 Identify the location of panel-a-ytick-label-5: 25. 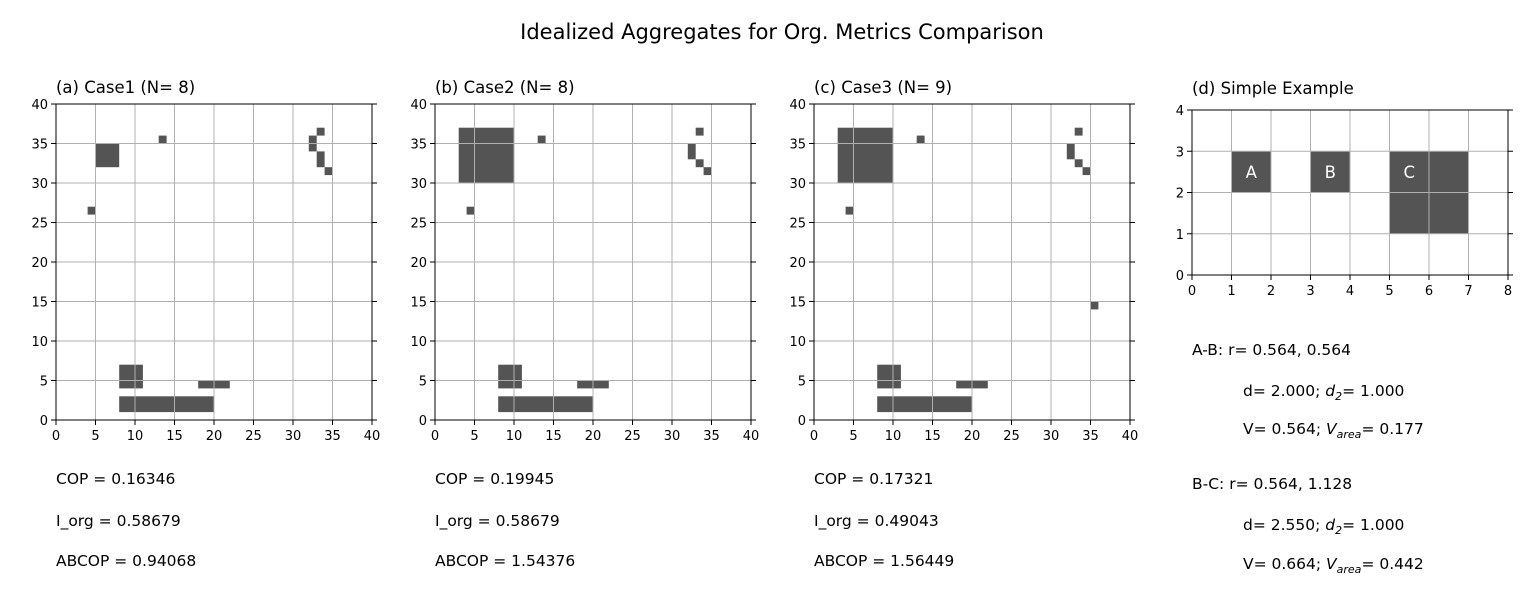
(39, 224).